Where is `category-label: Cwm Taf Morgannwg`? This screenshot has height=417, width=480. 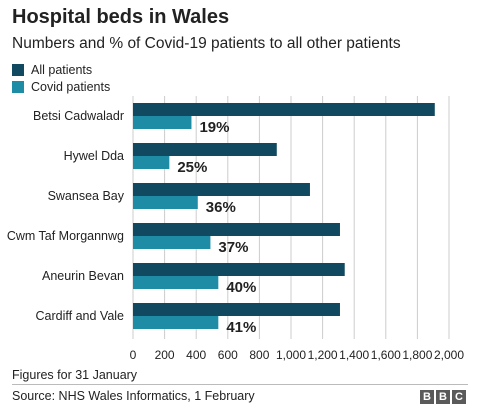
category-label: Cwm Taf Morgannwg is located at coordinates (65, 236).